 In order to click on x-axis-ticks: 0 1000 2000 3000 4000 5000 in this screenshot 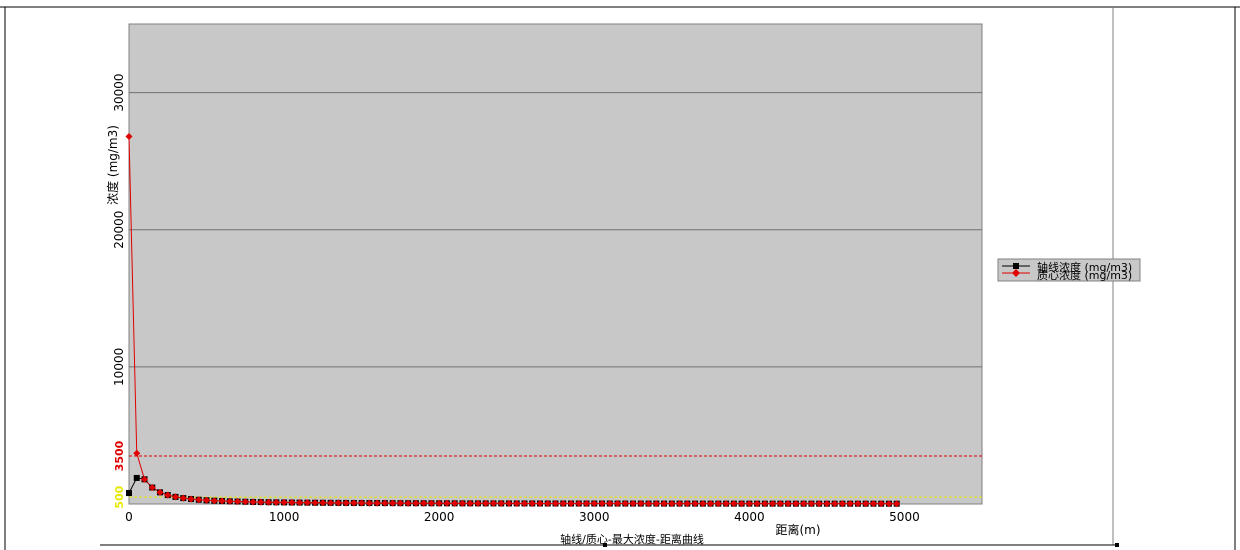, I will do `click(522, 517)`.